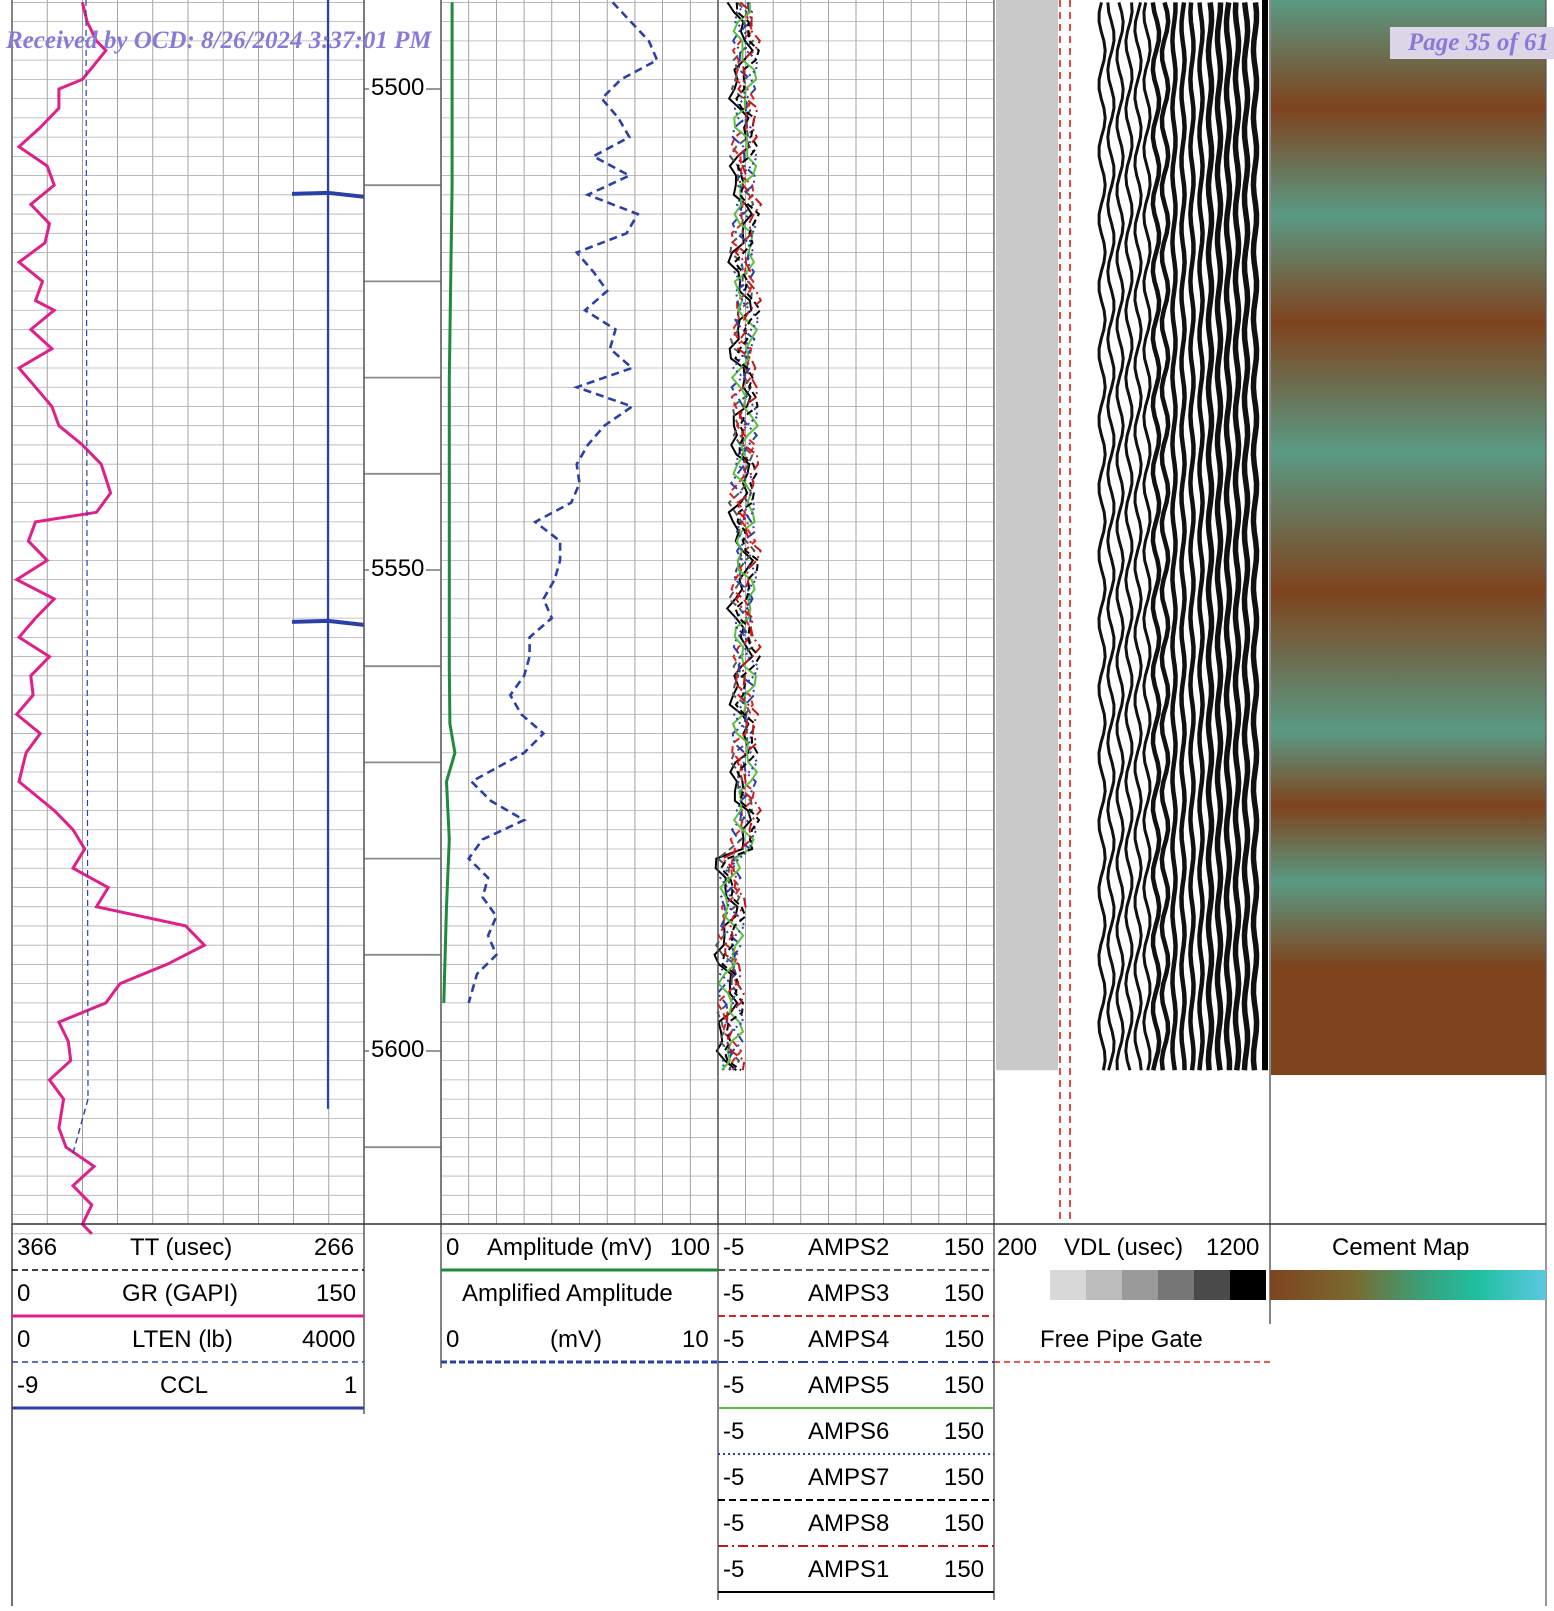 Image resolution: width=1554 pixels, height=1611 pixels. Describe the element at coordinates (453, 1247) in the screenshot. I see `amplitude-min: 0` at that location.